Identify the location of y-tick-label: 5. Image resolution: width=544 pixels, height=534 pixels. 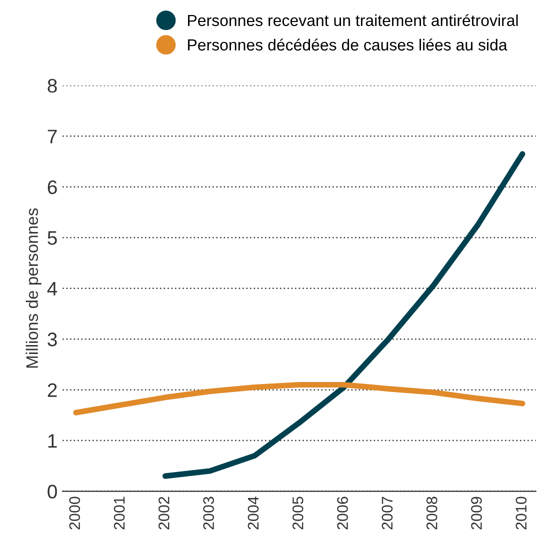
(52, 238).